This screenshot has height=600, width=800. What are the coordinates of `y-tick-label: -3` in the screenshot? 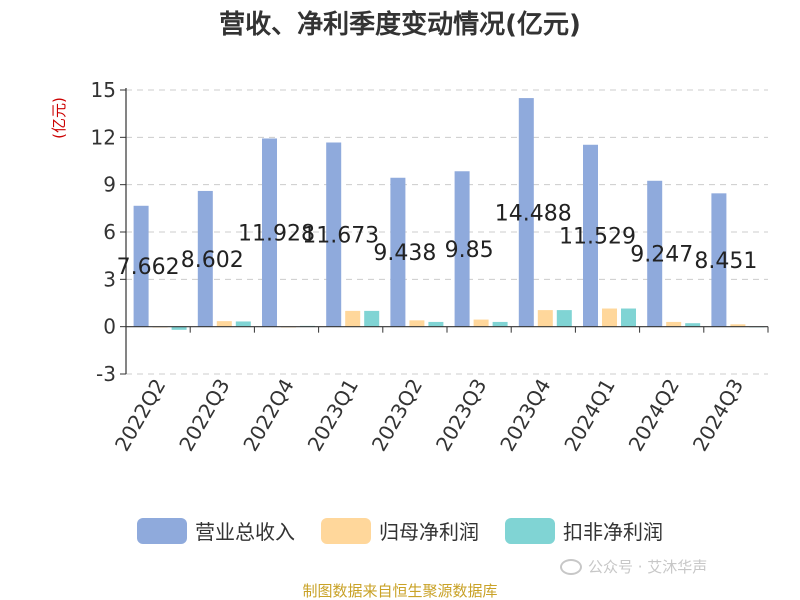 It's located at (106, 374).